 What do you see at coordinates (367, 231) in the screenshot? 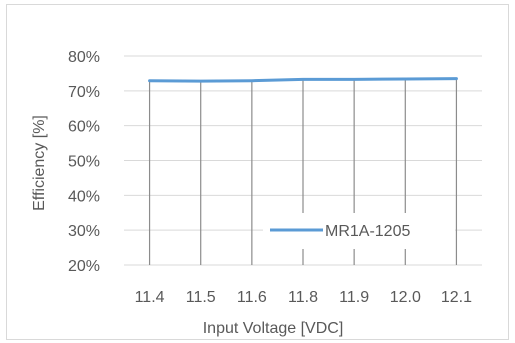
I see `legend-label: MR1A-1205` at bounding box center [367, 231].